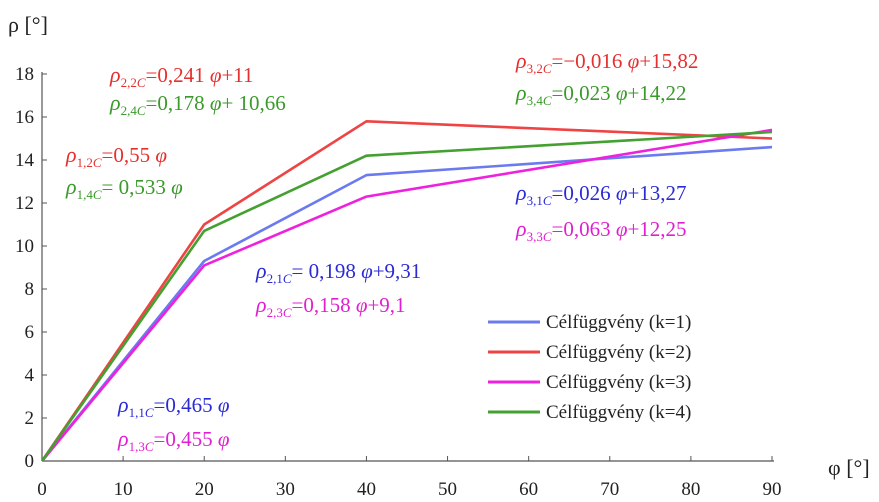 The image size is (879, 502). Describe the element at coordinates (116, 156) in the screenshot. I see `equation-rho12: ρ1,2C=0,55 φ` at that location.